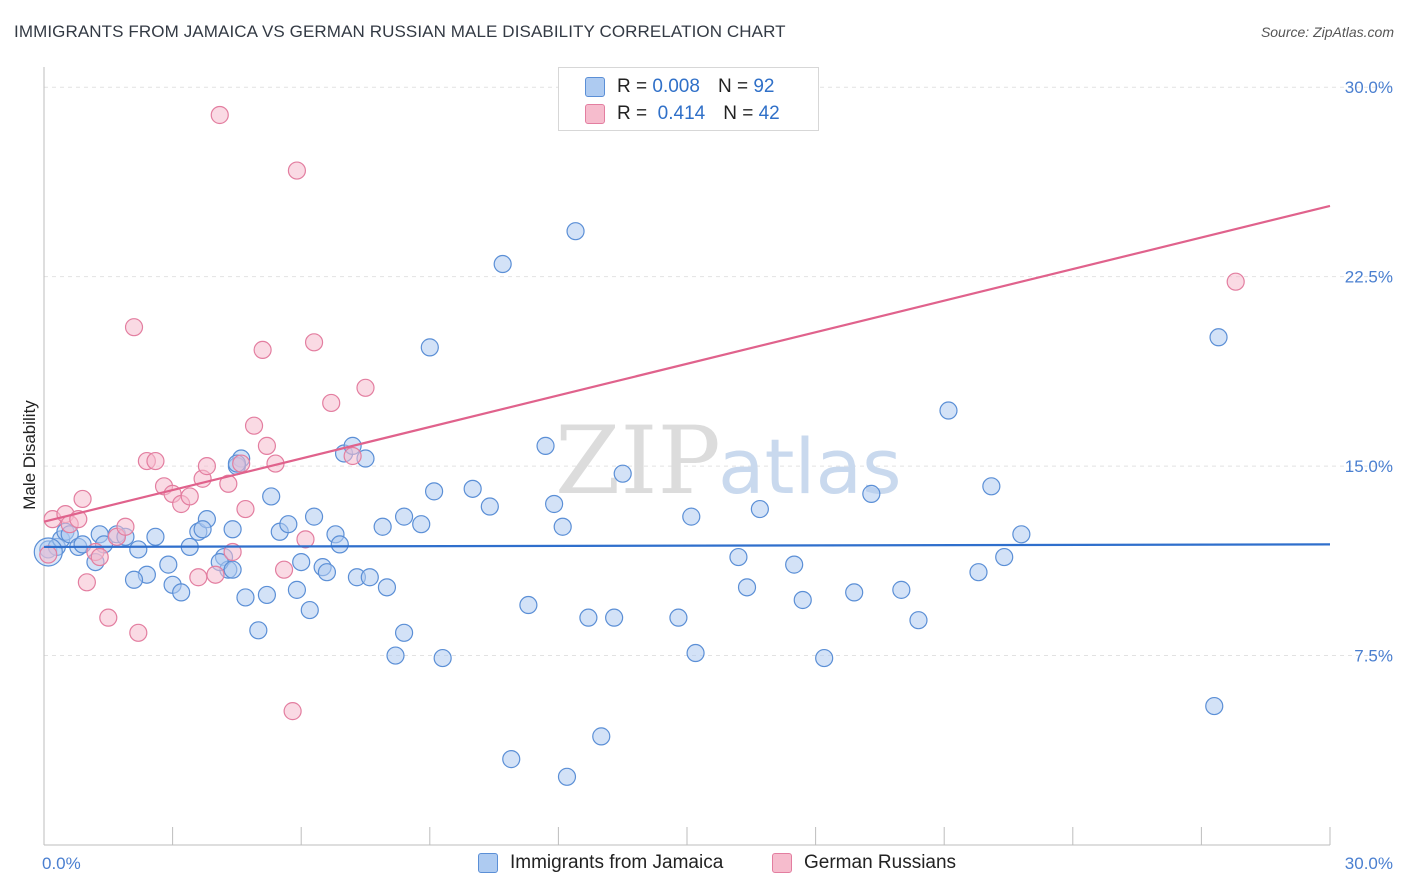 The width and height of the screenshot is (1406, 892). I want to click on source-label: Source: ZipAtlas.com, so click(1327, 32).